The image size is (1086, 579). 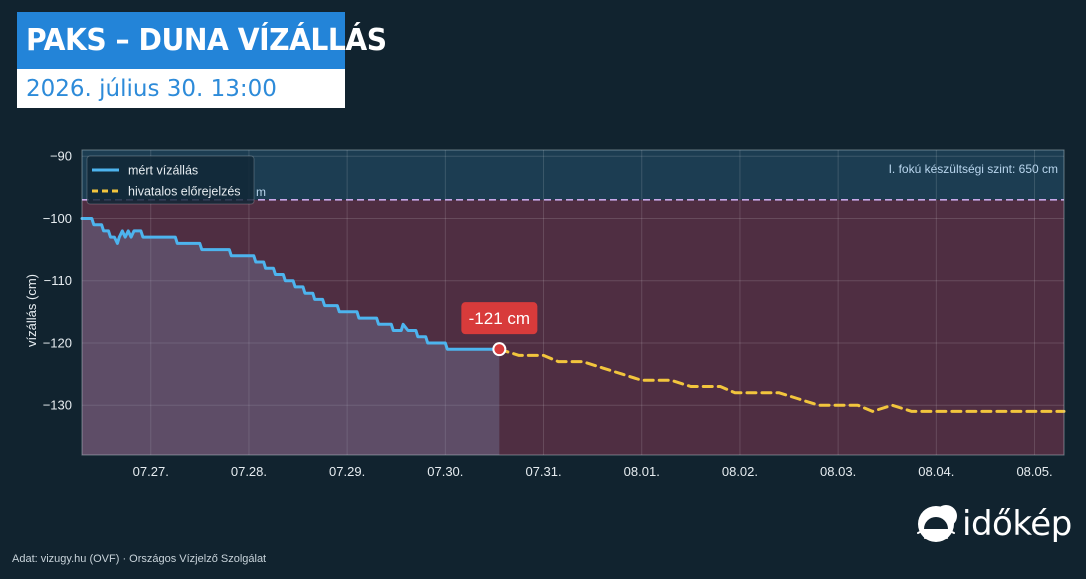 I want to click on subtitle-bar: 2026. július 30. 13:00, so click(x=181, y=88).